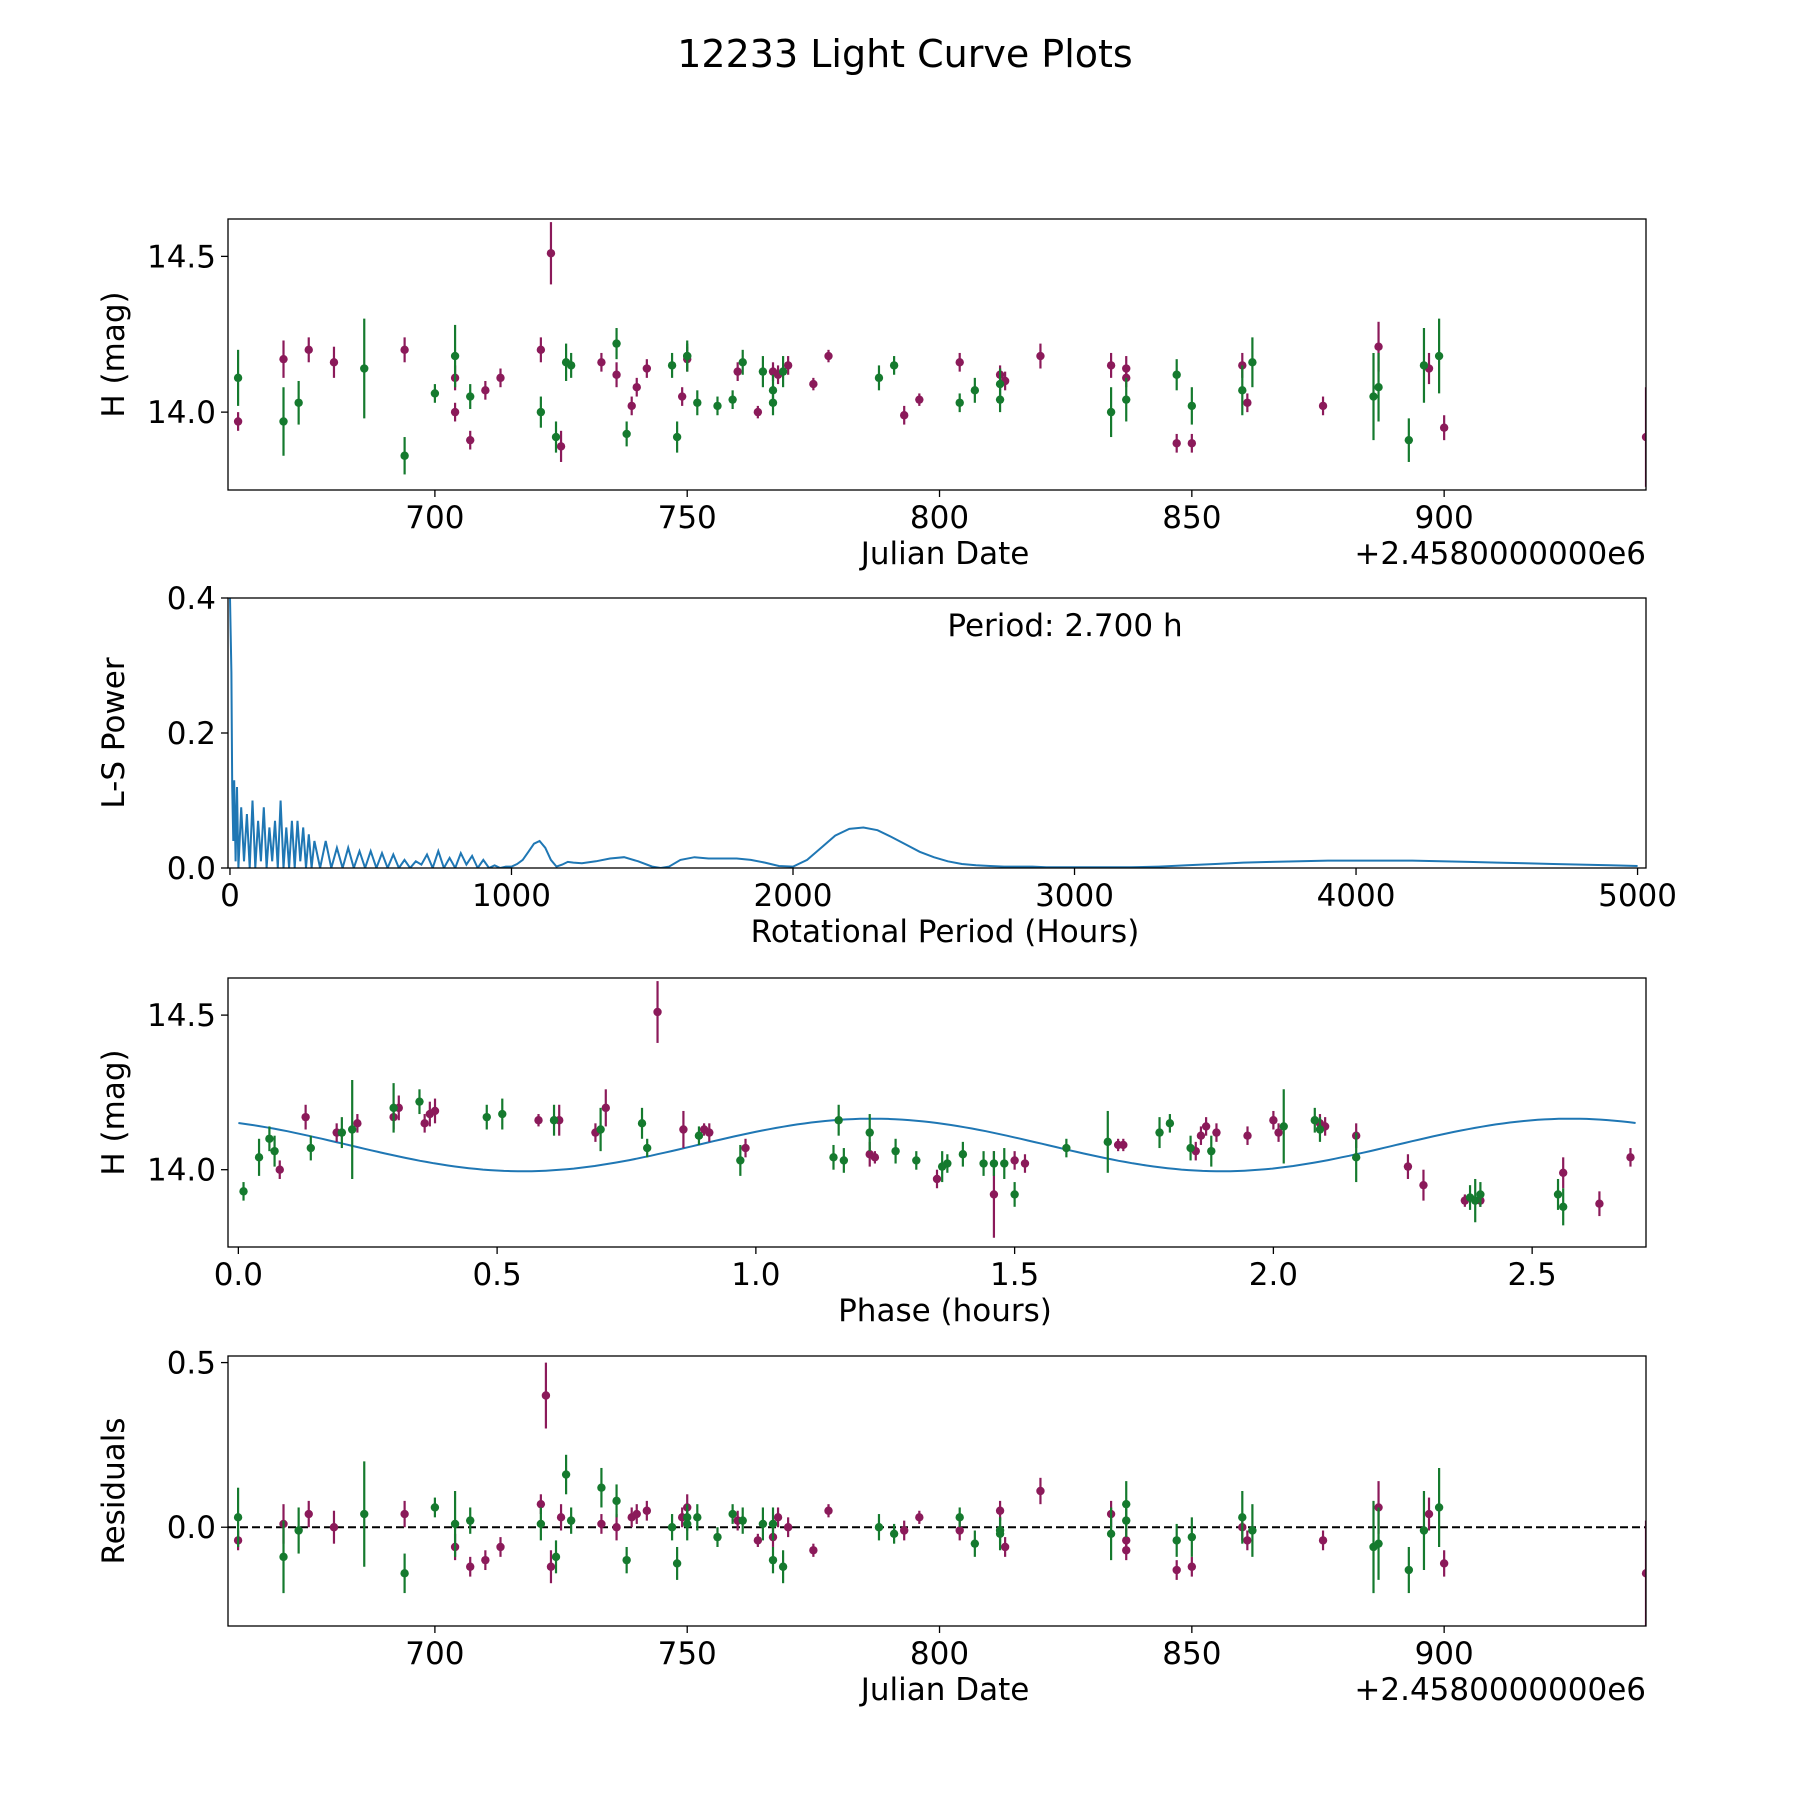 Image resolution: width=1800 pixels, height=1800 pixels. Describe the element at coordinates (434, 518) in the screenshot. I see `x-tick-label: 700` at that location.